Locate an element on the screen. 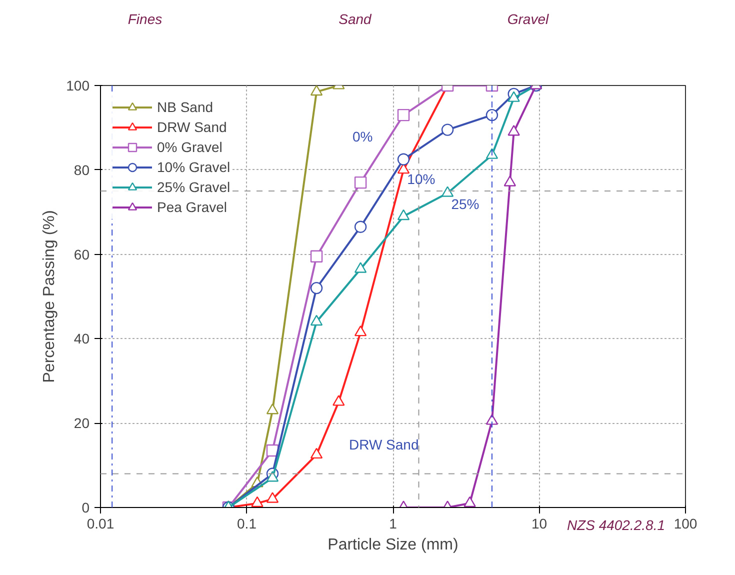  legend-label: 10% Gravel is located at coordinates (193, 167).